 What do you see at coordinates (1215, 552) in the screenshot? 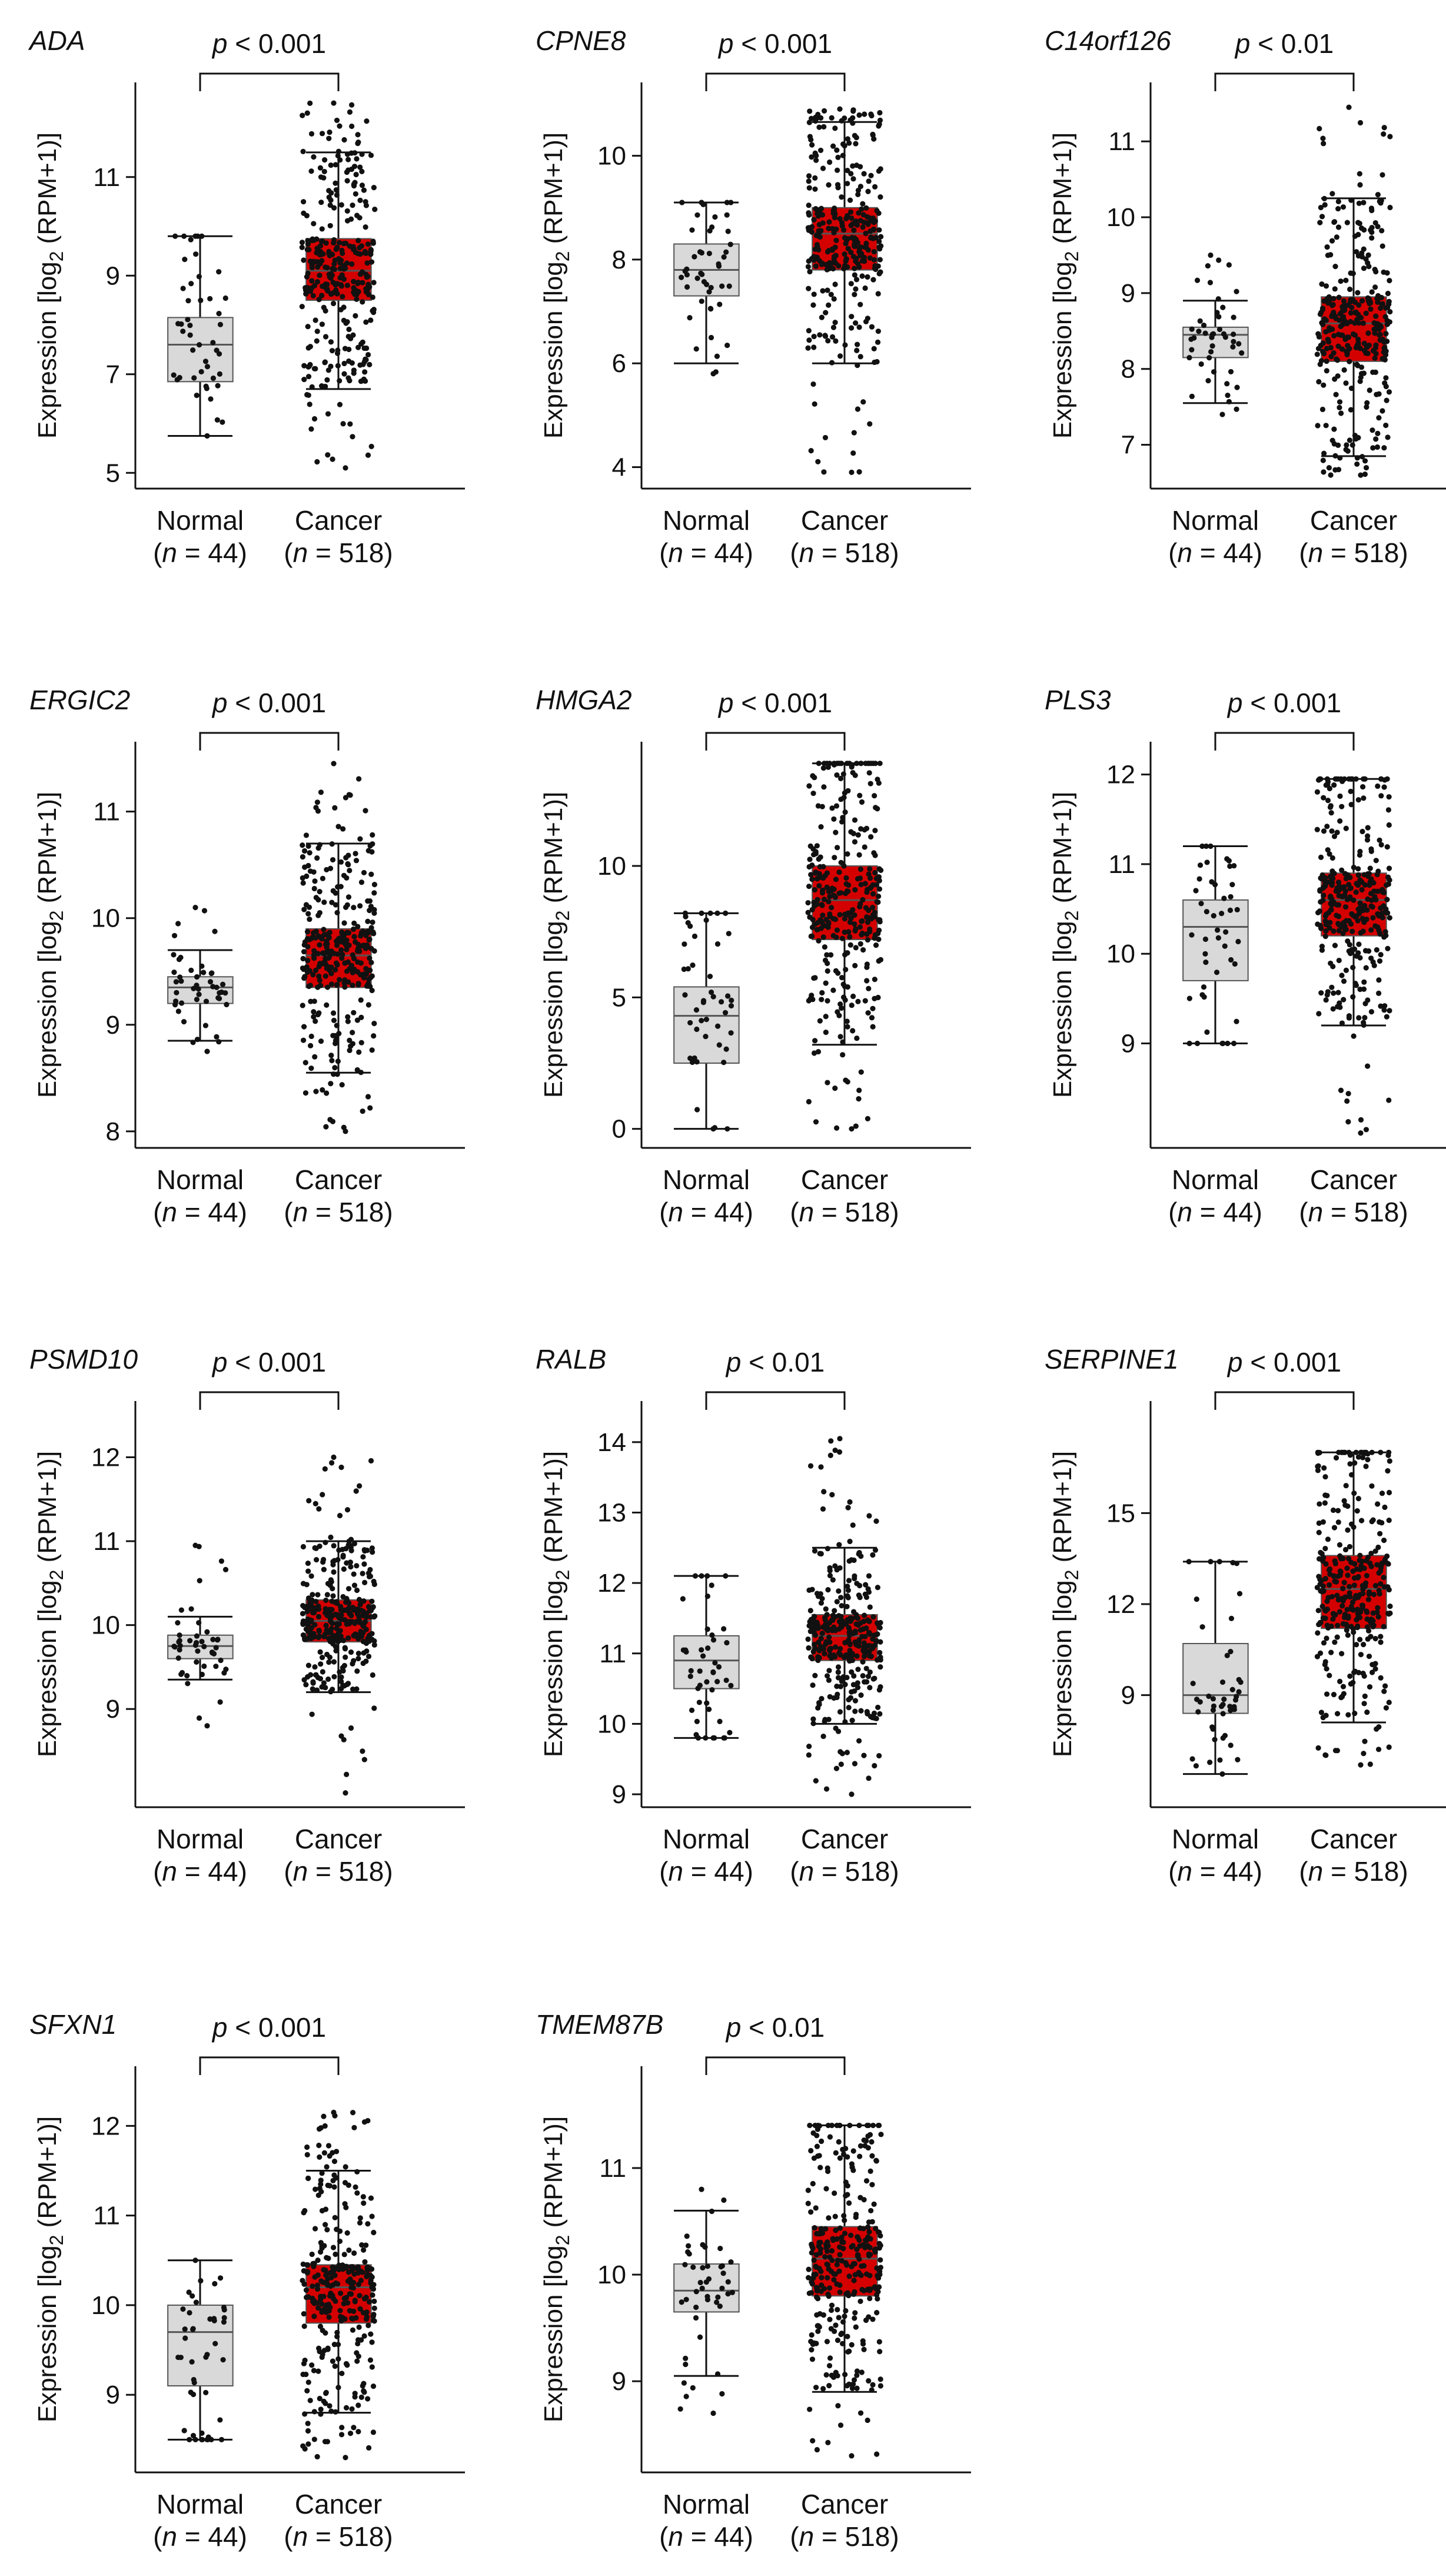
I see `normal-sample-size: (n = 44)` at bounding box center [1215, 552].